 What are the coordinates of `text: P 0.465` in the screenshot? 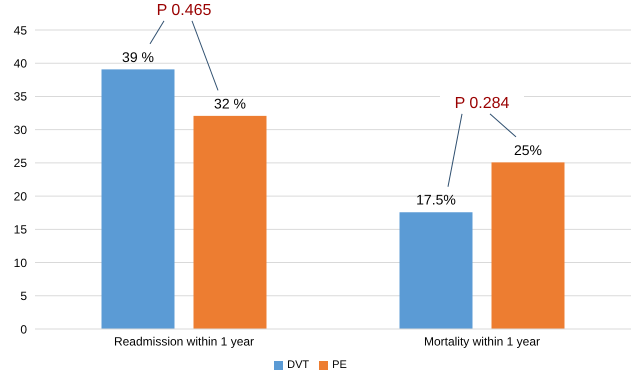 It's located at (184, 10).